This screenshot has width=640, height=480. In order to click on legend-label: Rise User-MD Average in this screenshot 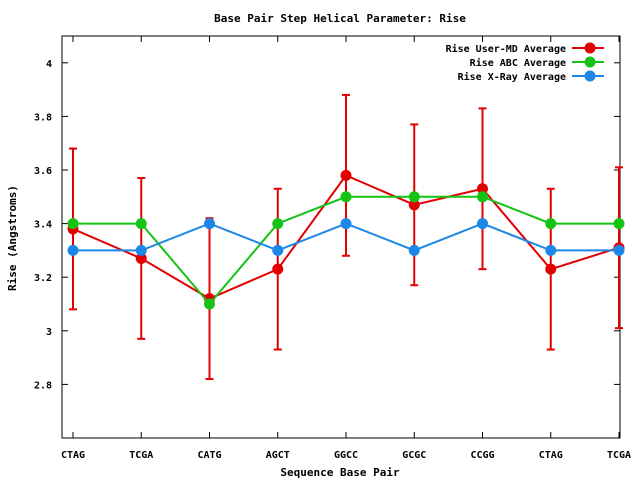, I will do `click(506, 49)`.